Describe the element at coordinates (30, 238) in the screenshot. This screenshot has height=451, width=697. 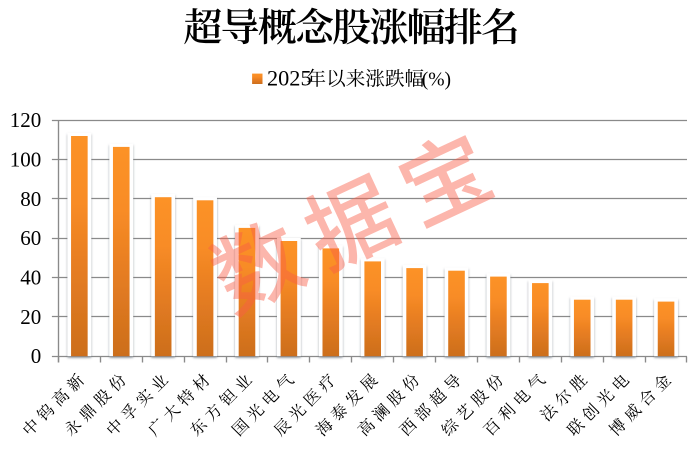
I see `svg-text: 60` at that location.